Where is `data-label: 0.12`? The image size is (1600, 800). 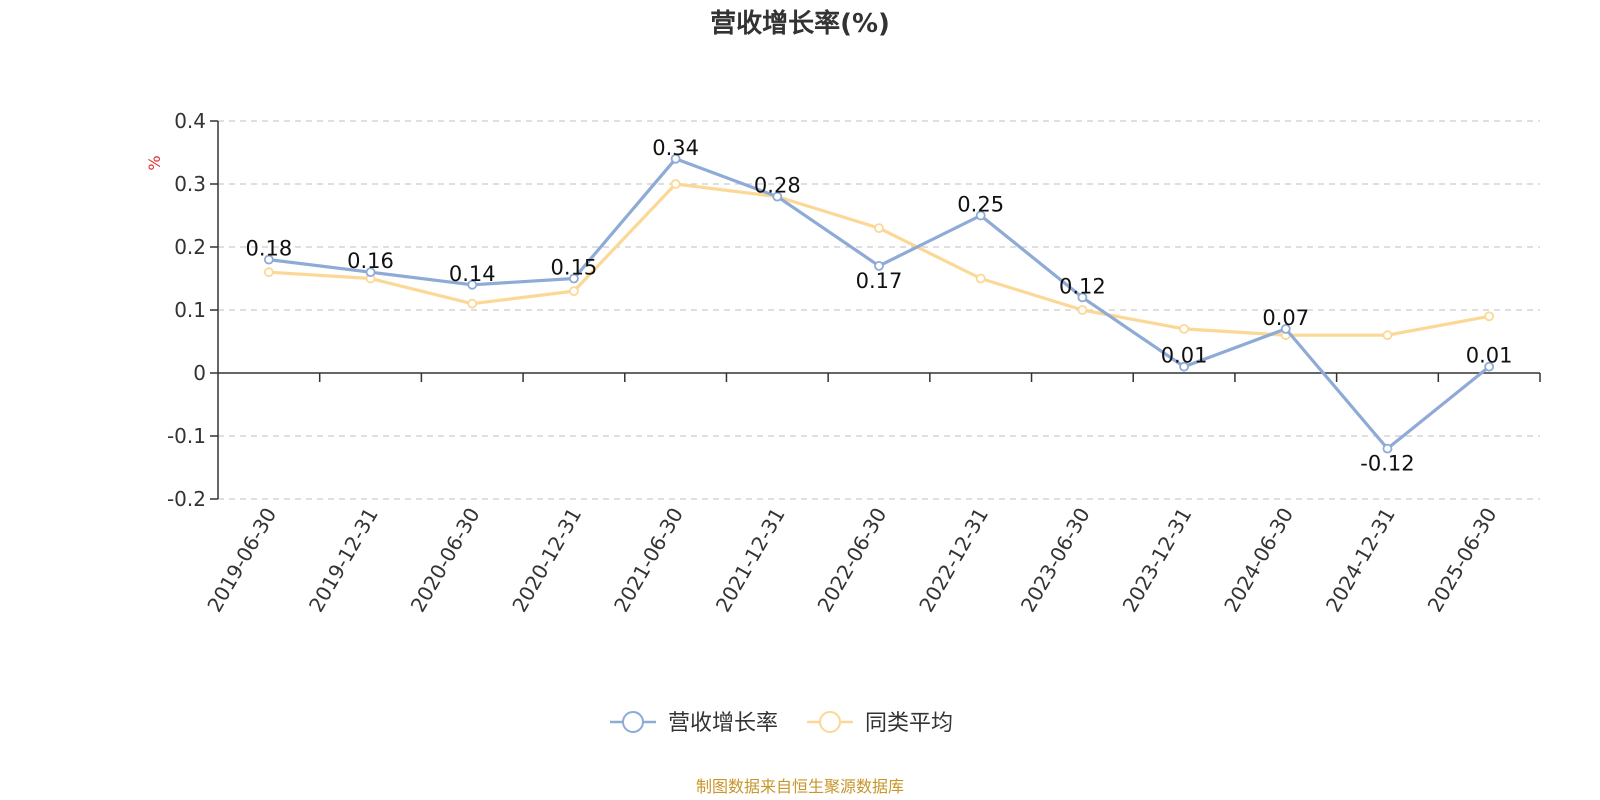
data-label: 0.12 is located at coordinates (1082, 286).